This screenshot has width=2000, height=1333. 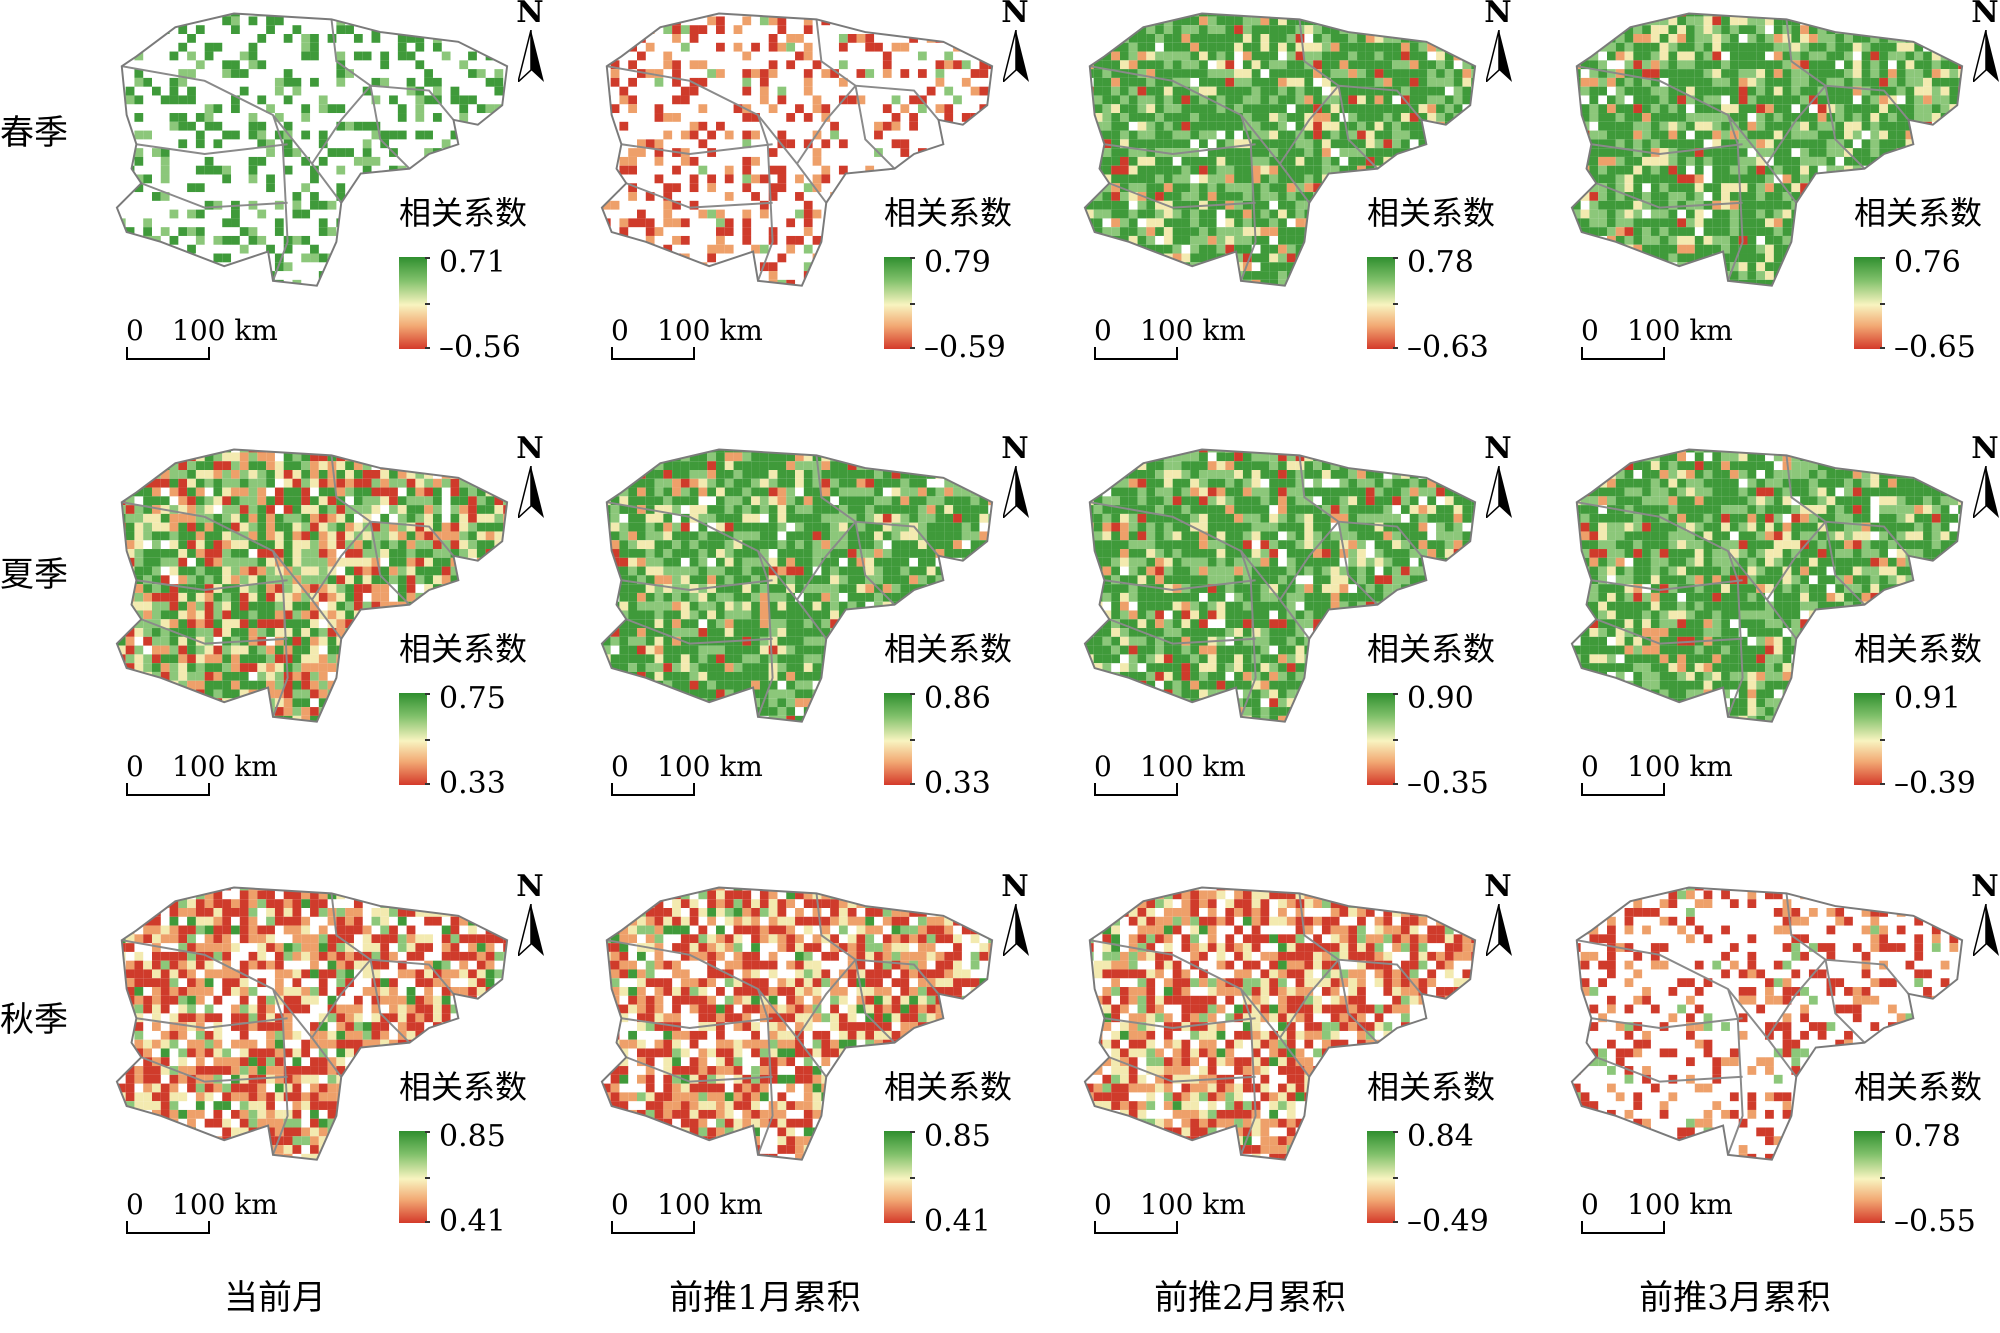 I want to click on map-panel: N 相关系数 0.84 –0.49 0 100 km, so click(x=1320, y=1060).